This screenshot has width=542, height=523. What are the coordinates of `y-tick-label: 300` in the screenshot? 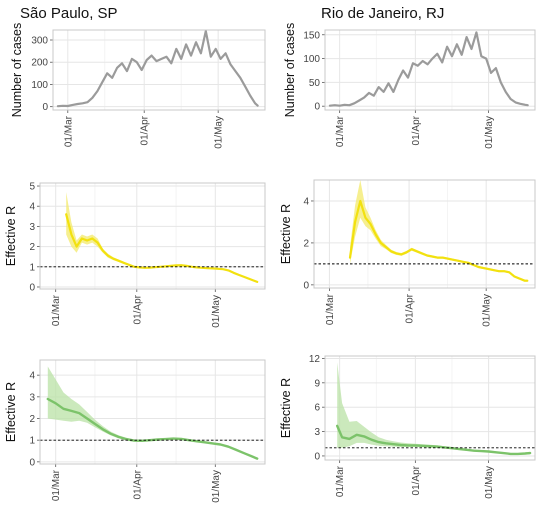 It's located at (39, 41).